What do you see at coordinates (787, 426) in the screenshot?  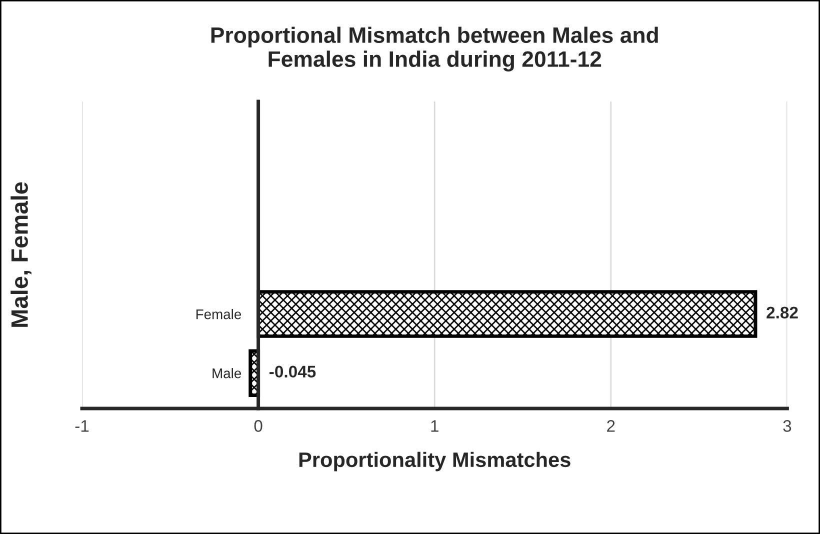 I see `x-tick-label: 3` at bounding box center [787, 426].